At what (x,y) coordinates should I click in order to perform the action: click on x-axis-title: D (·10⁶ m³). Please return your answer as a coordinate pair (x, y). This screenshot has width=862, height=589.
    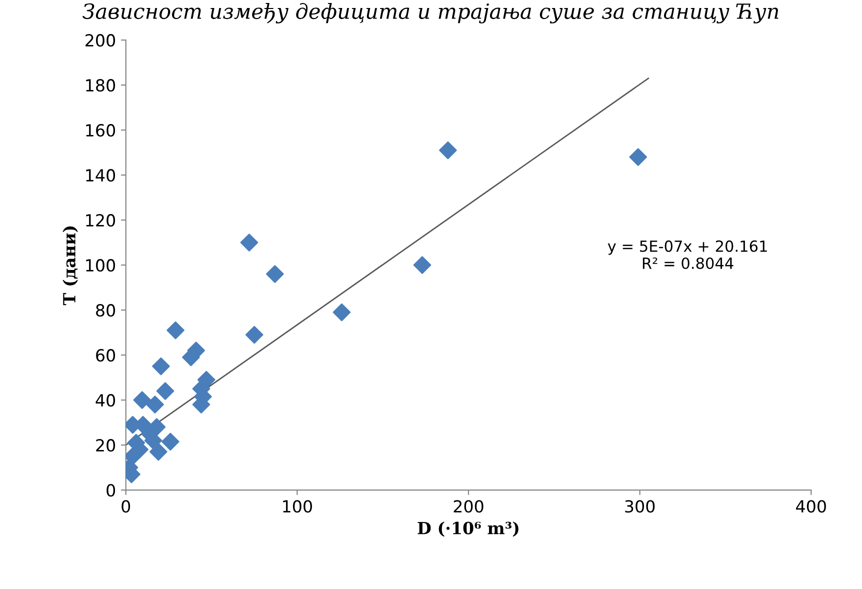
    Looking at the image, I should click on (468, 529).